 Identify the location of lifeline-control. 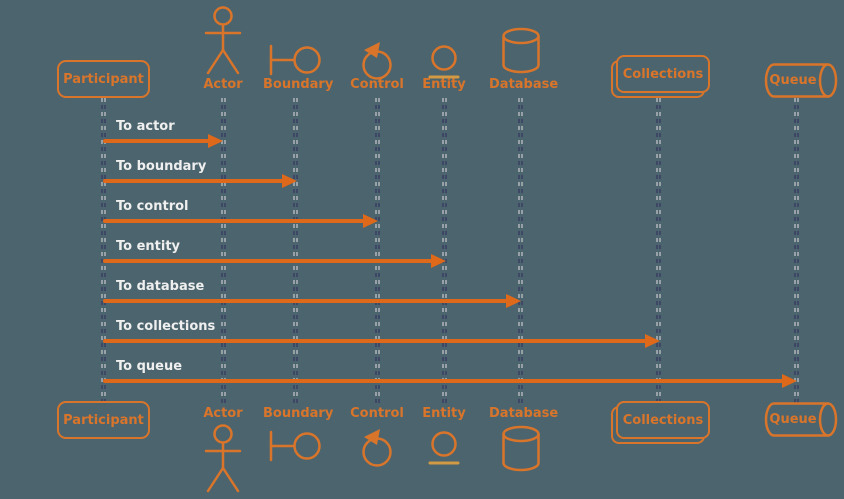
(377, 250).